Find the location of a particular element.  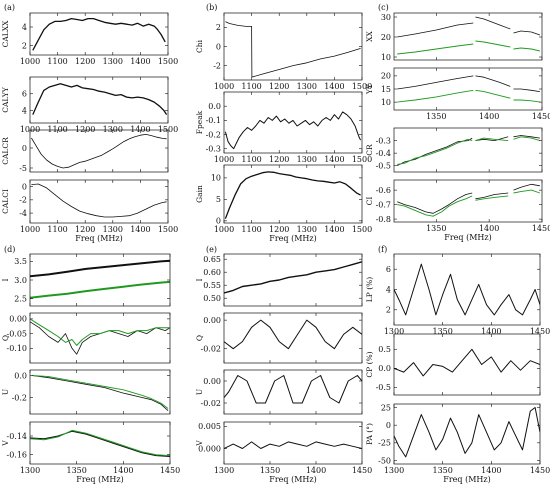

y-tick-label: 6 is located at coordinates (24, 94).